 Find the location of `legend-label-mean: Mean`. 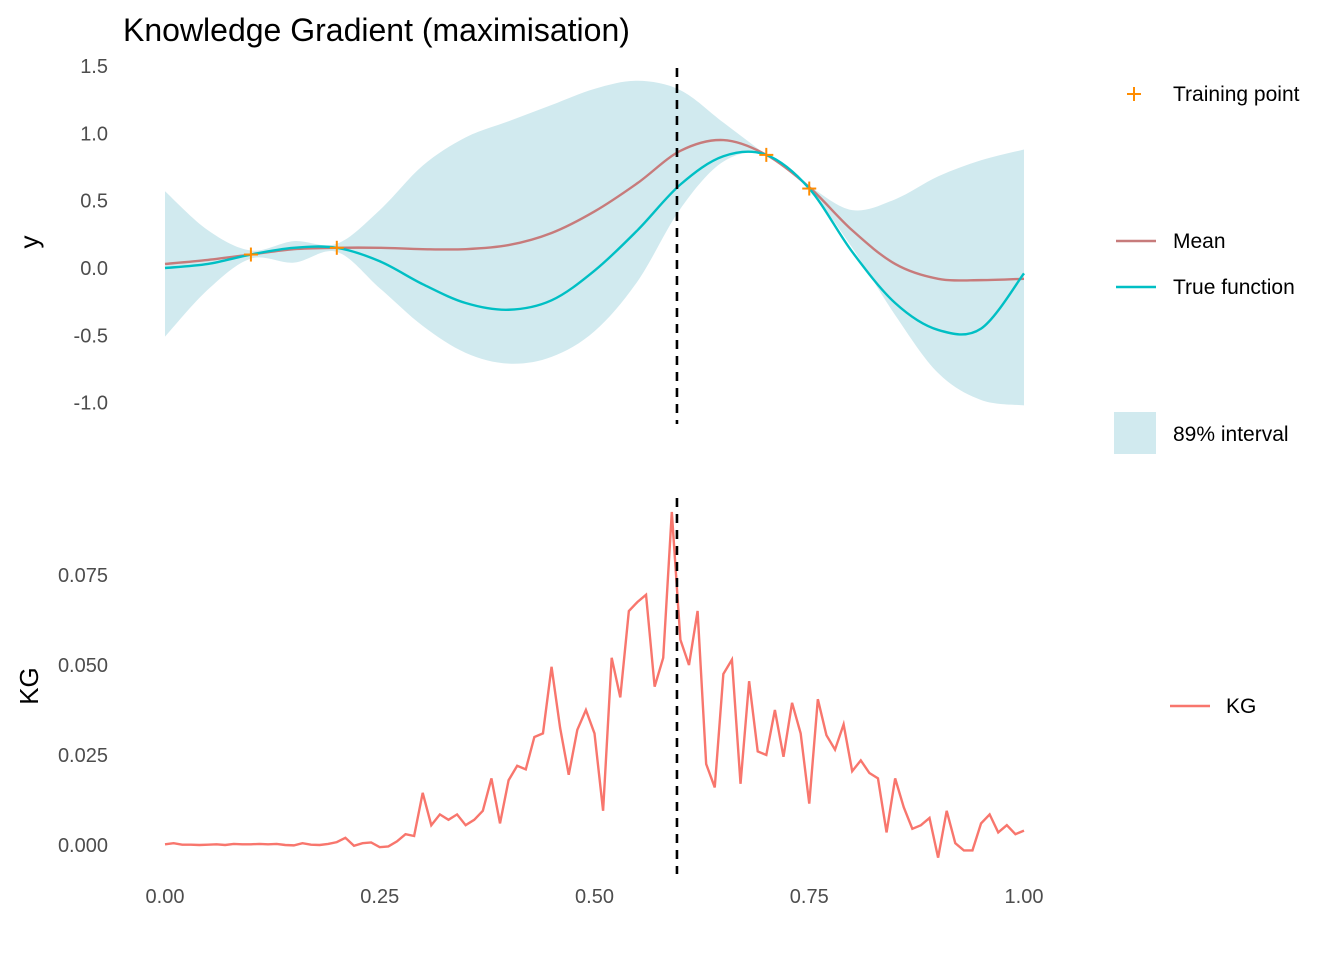

legend-label-mean: Mean is located at coordinates (1199, 241).